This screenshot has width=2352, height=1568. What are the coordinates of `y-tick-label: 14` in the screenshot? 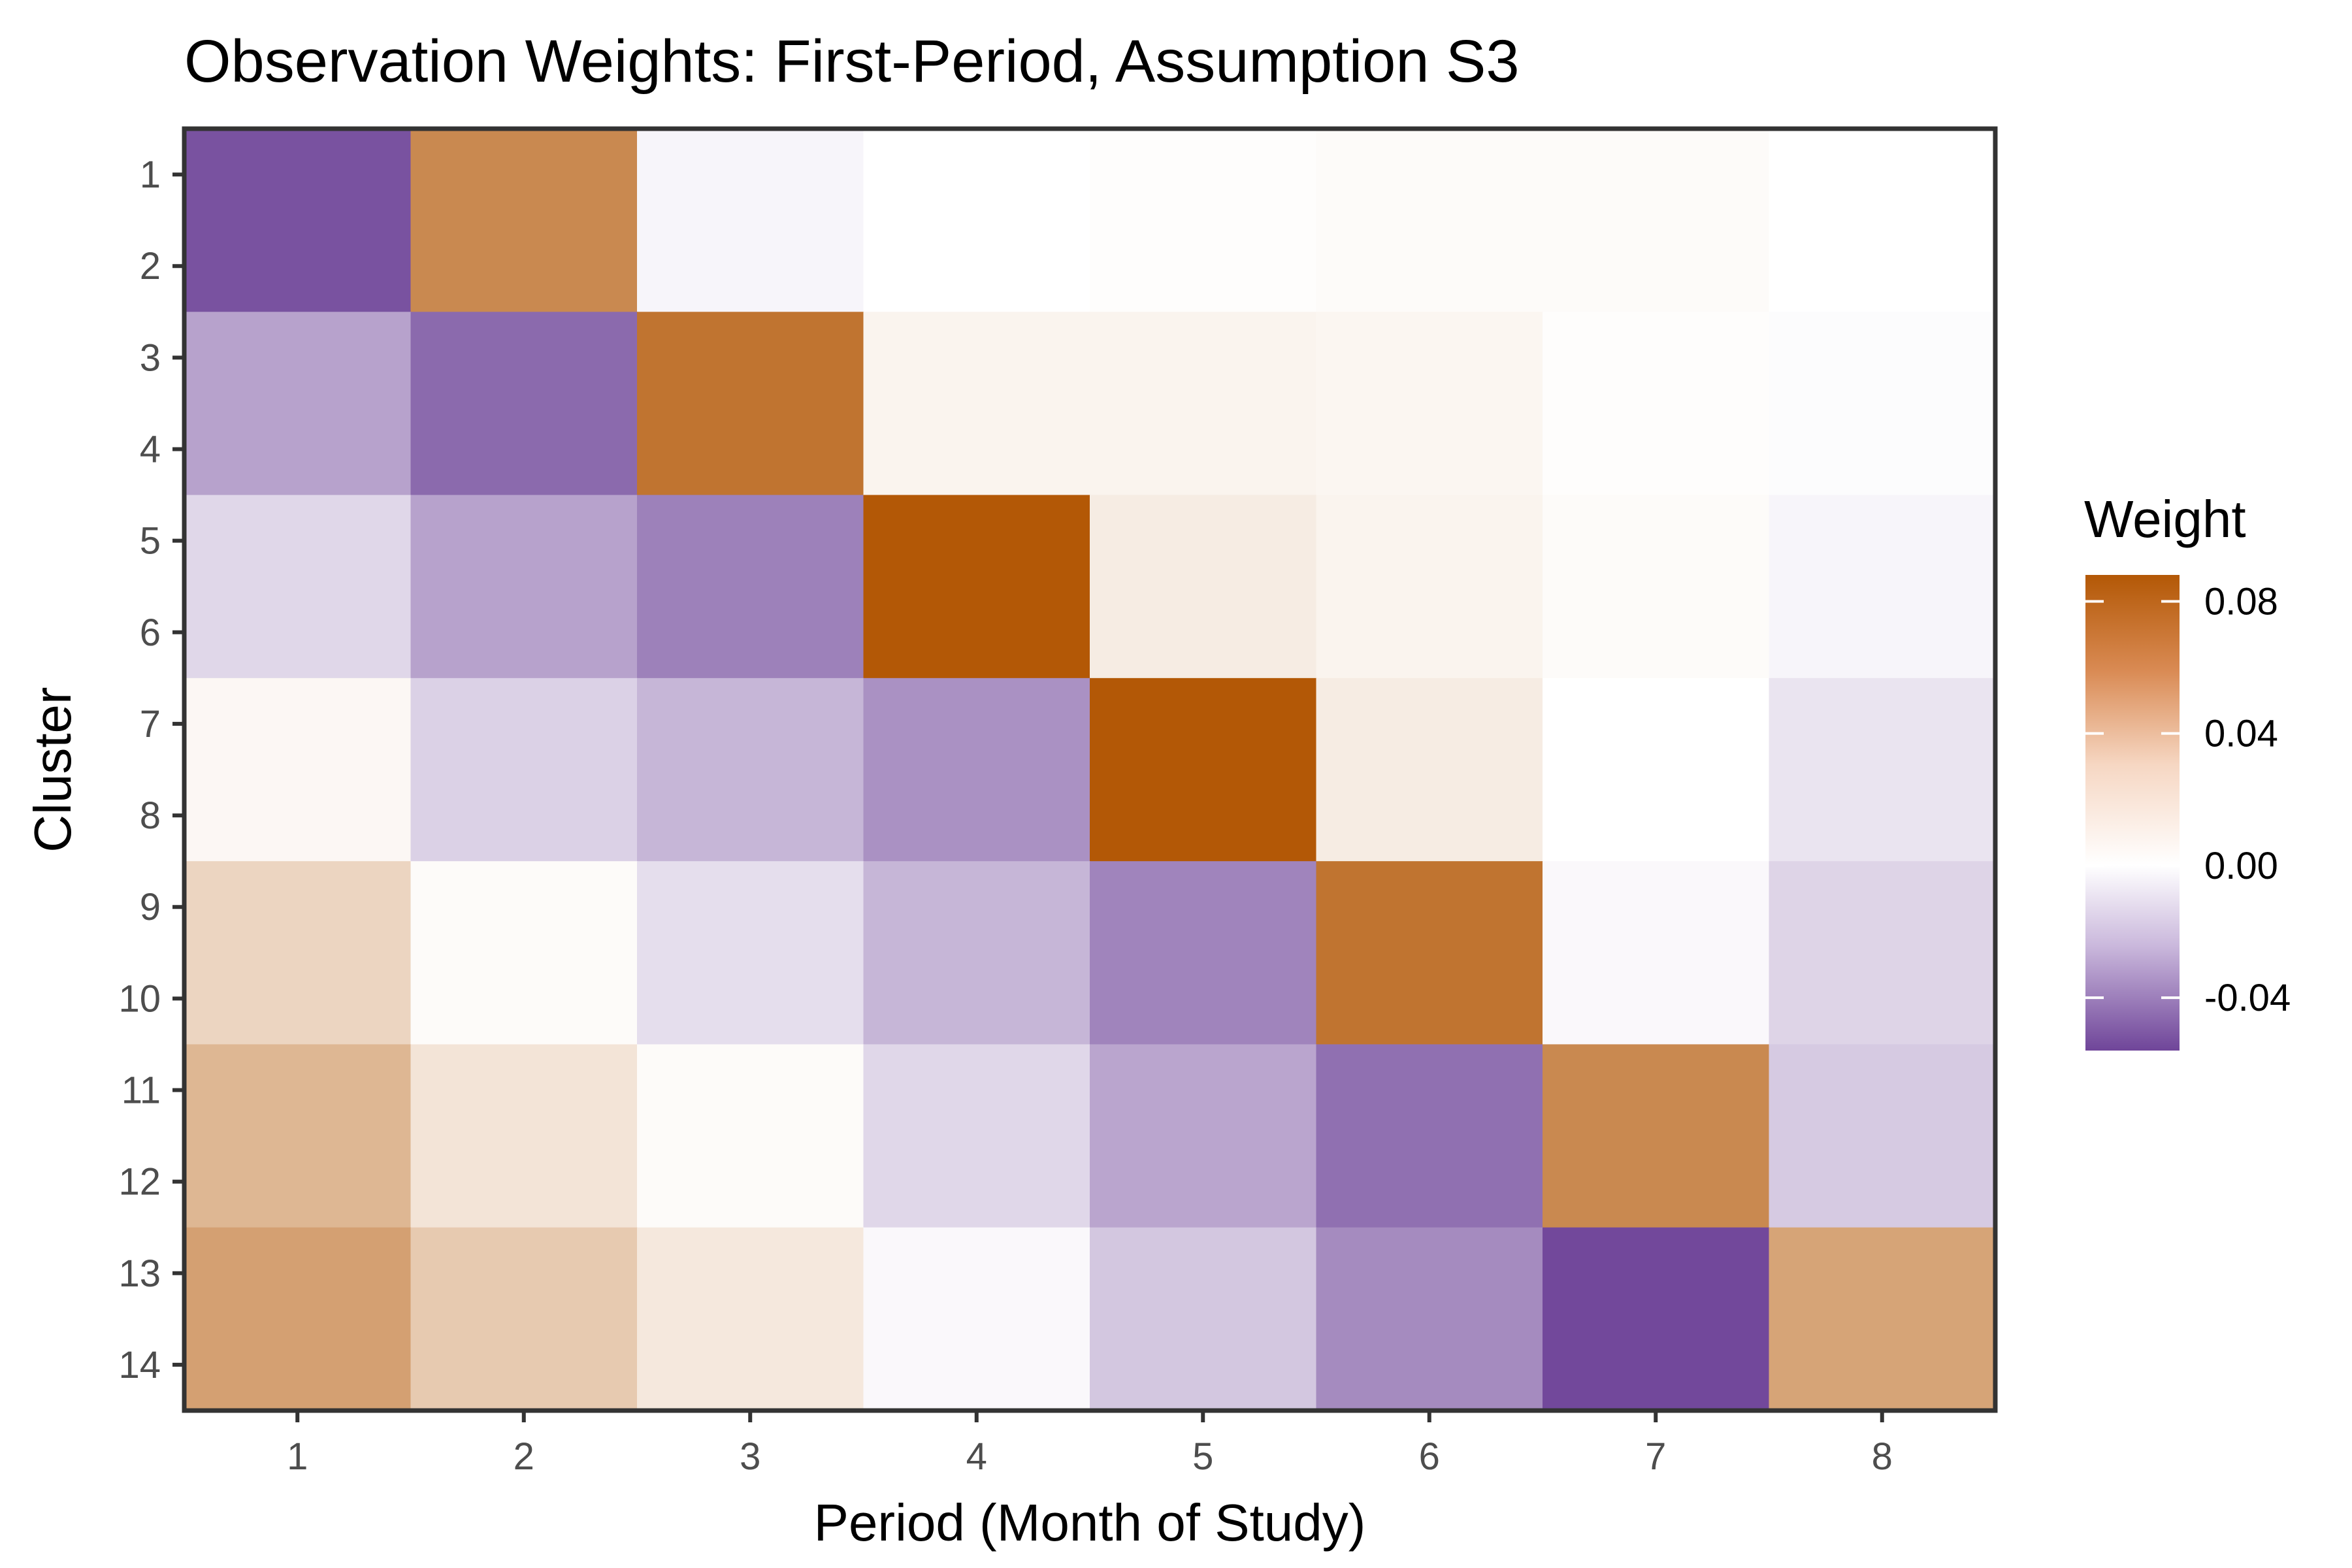 It's located at (139, 1365).